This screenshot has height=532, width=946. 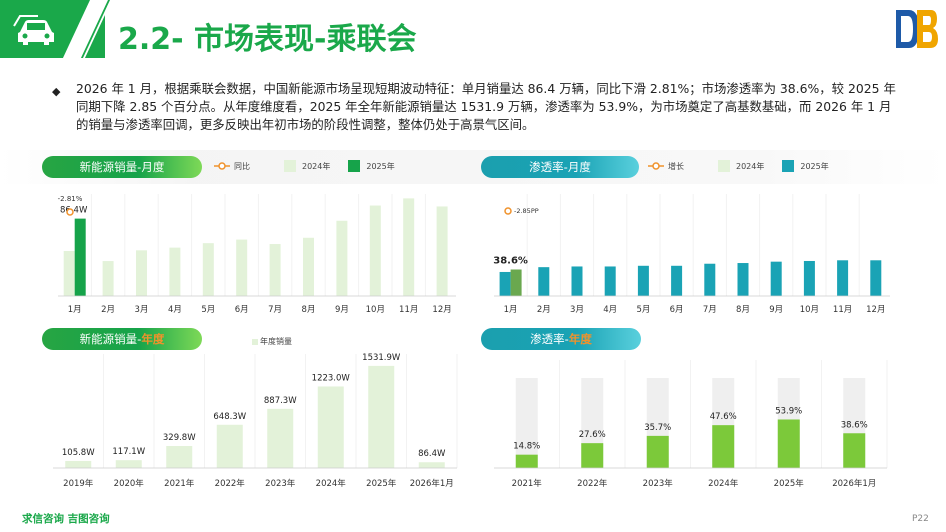 I want to click on data-label: 105.8W, so click(x=78, y=453).